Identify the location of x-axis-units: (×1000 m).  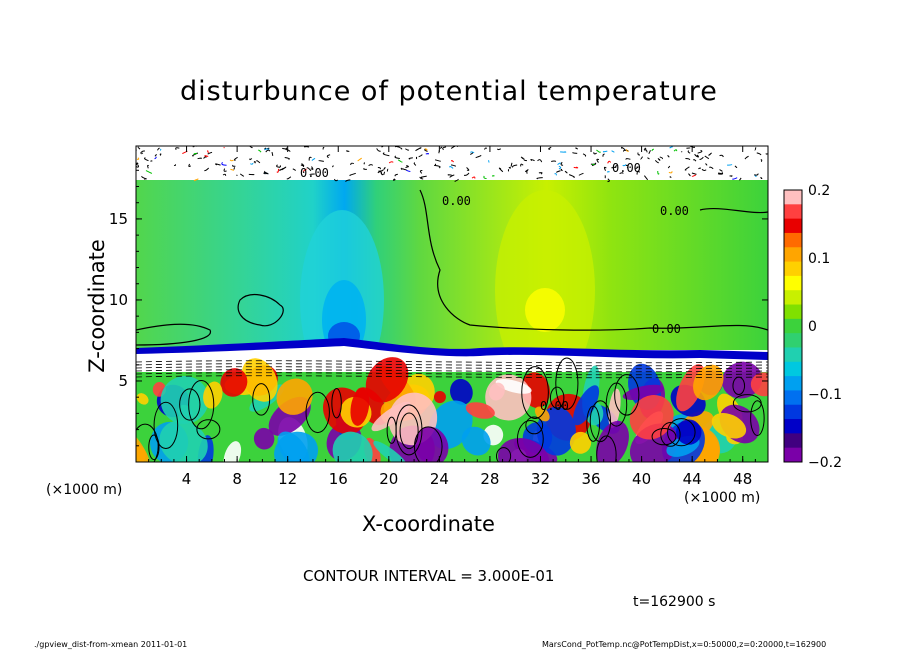
(722, 498).